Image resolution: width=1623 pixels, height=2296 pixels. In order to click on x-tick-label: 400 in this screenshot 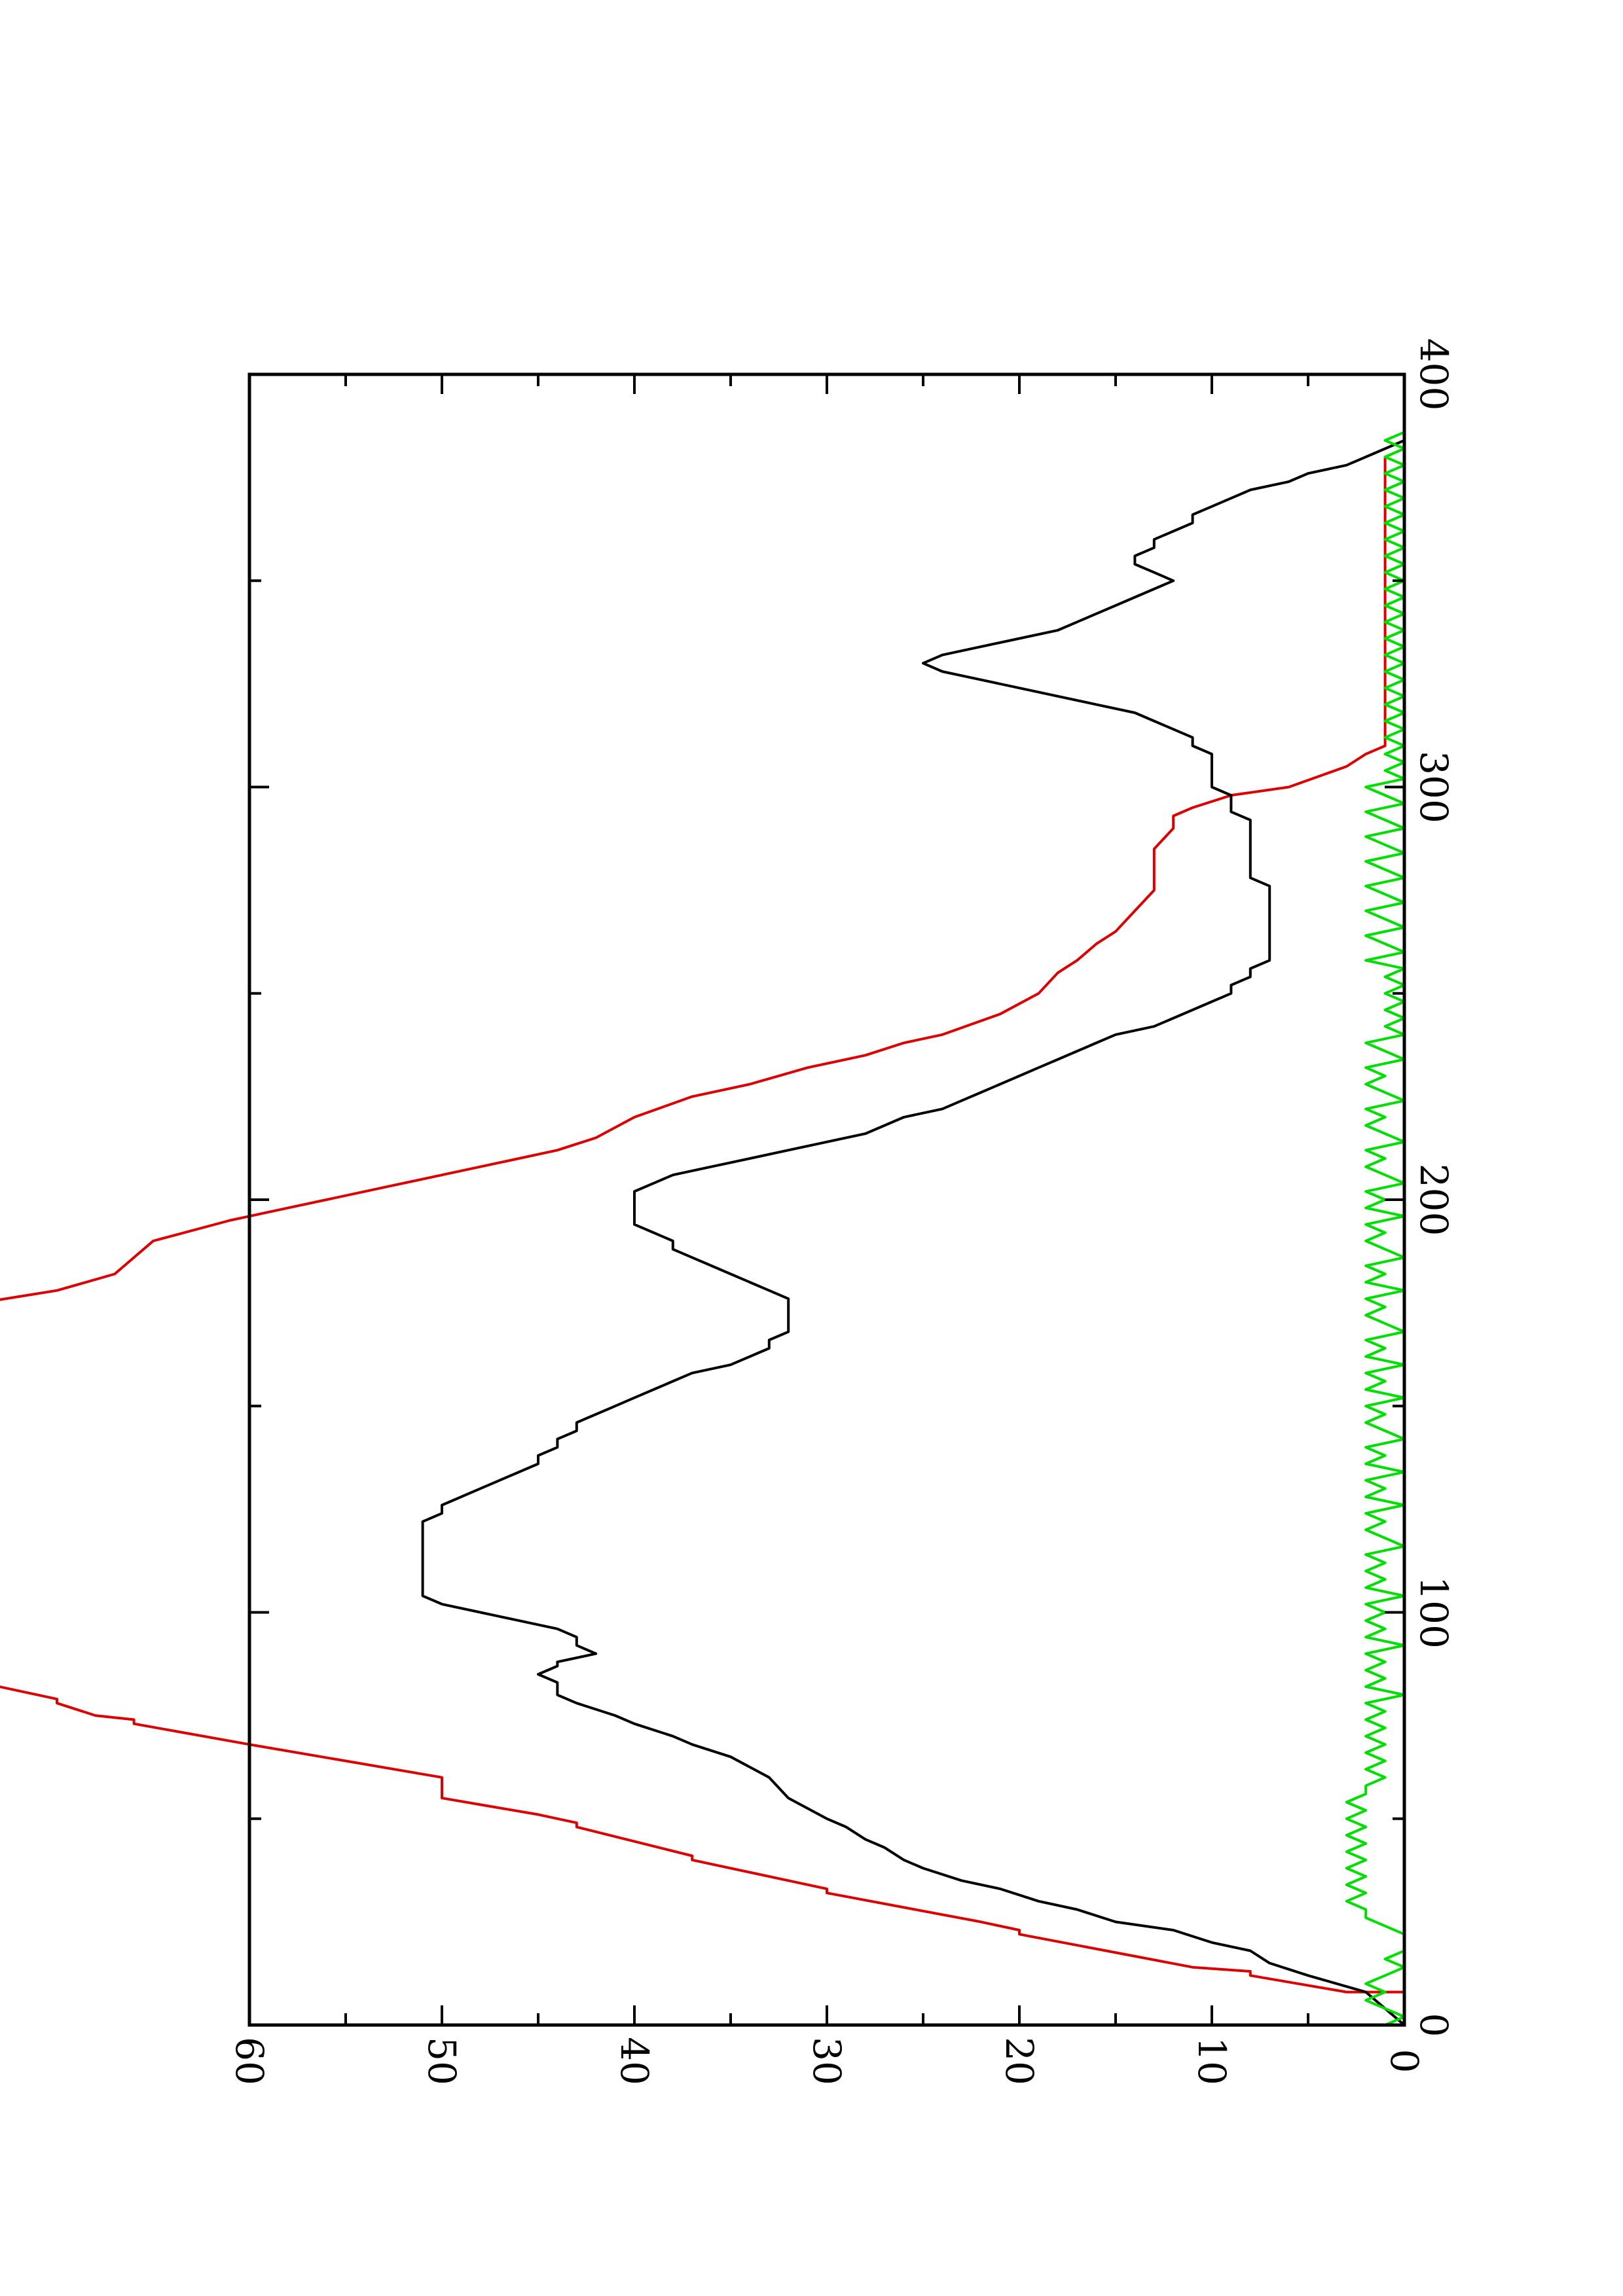, I will do `click(1434, 374)`.